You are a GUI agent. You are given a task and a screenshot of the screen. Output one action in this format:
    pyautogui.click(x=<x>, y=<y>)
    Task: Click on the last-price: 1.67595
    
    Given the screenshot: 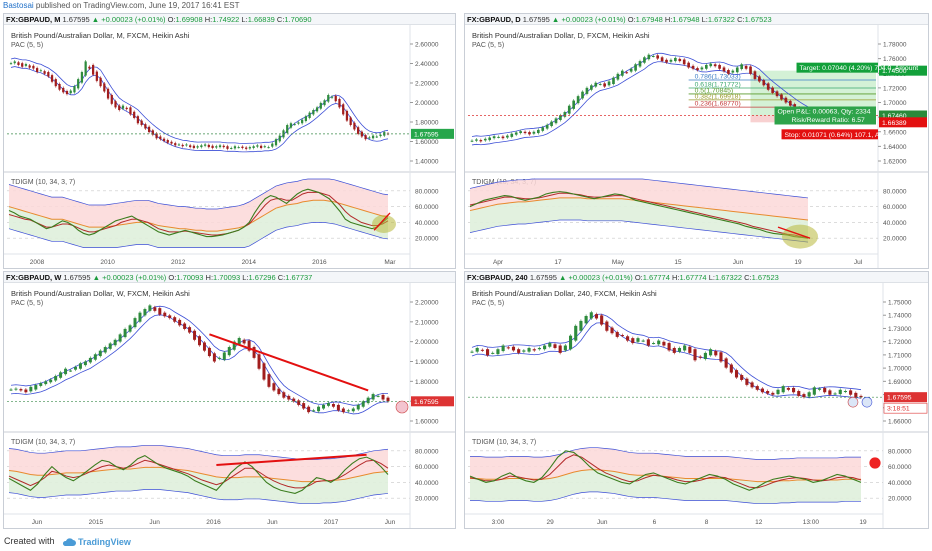 What is the action you would take?
    pyautogui.click(x=543, y=277)
    